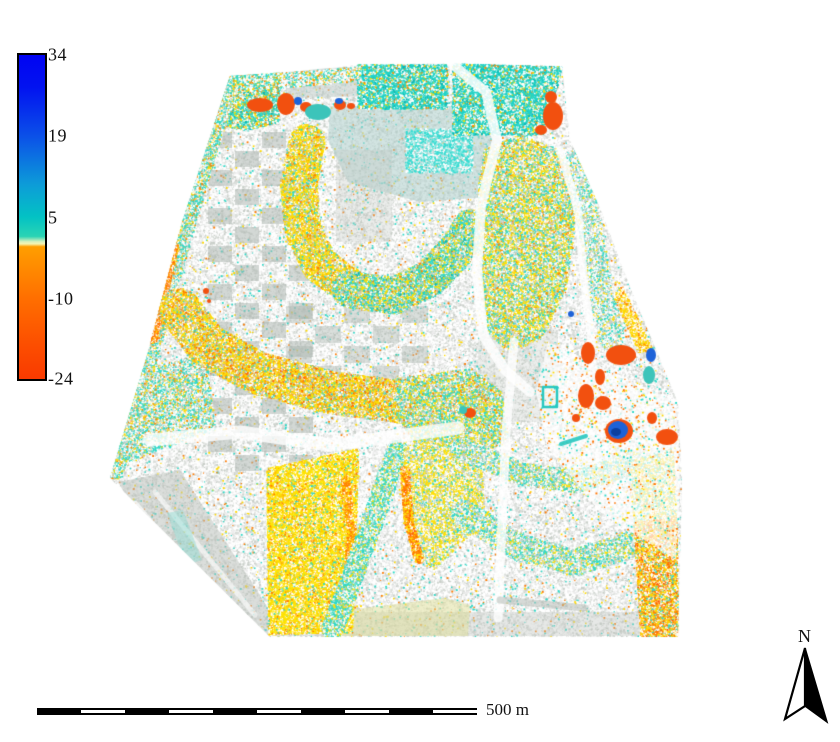 This screenshot has width=840, height=742. Describe the element at coordinates (61, 378) in the screenshot. I see `colorbar-tick-label: -24` at that location.